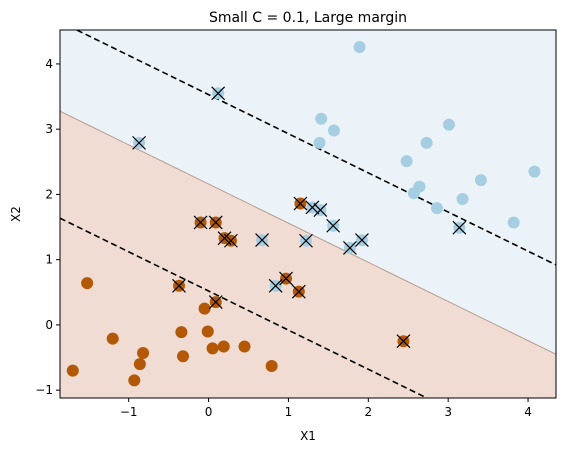  I want to click on x-tick-label: 4, so click(528, 412).